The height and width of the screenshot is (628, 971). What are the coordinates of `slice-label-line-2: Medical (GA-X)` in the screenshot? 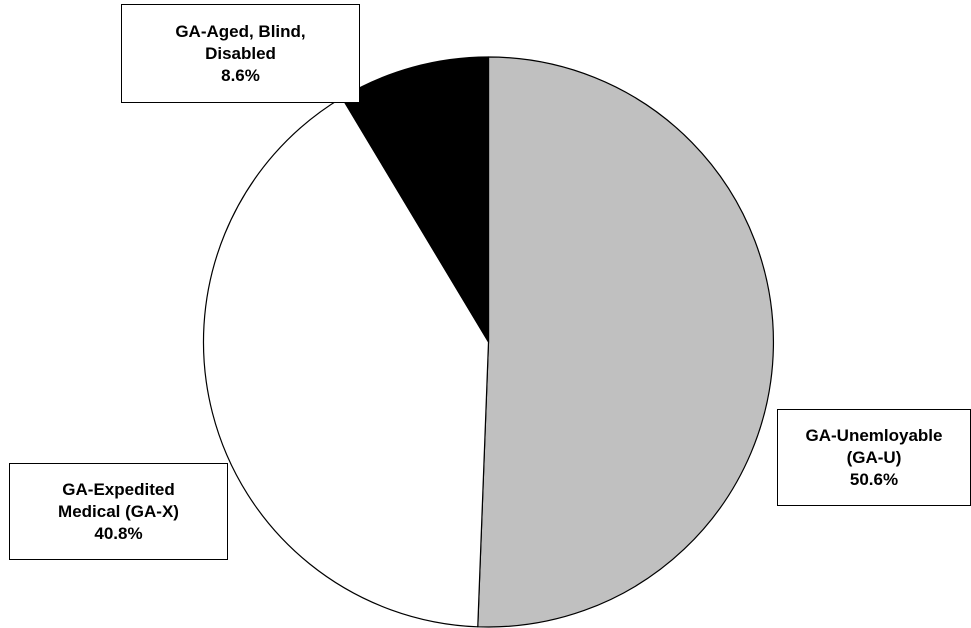 It's located at (118, 511).